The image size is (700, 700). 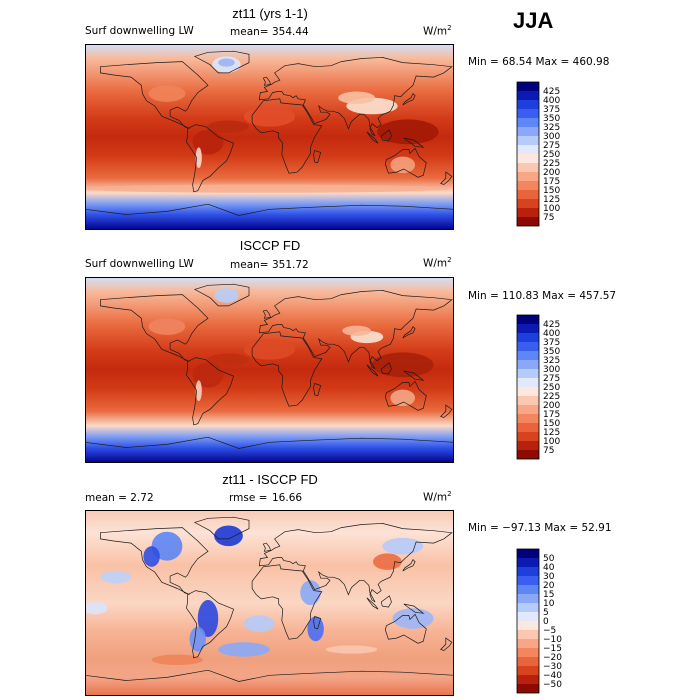 I want to click on map-background, so click(x=269, y=603).